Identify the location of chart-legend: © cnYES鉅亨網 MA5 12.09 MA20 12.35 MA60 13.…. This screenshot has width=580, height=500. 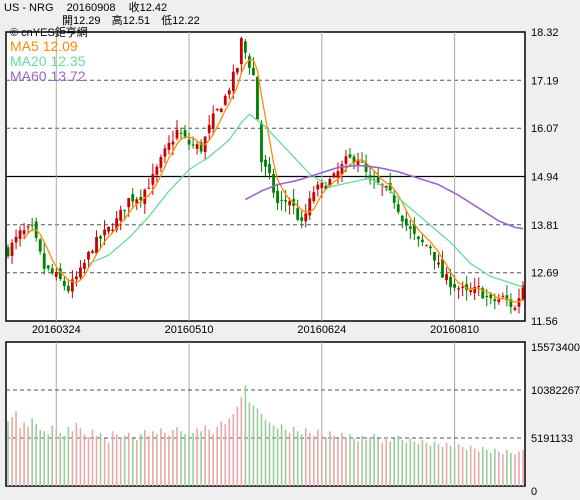
(49, 55).